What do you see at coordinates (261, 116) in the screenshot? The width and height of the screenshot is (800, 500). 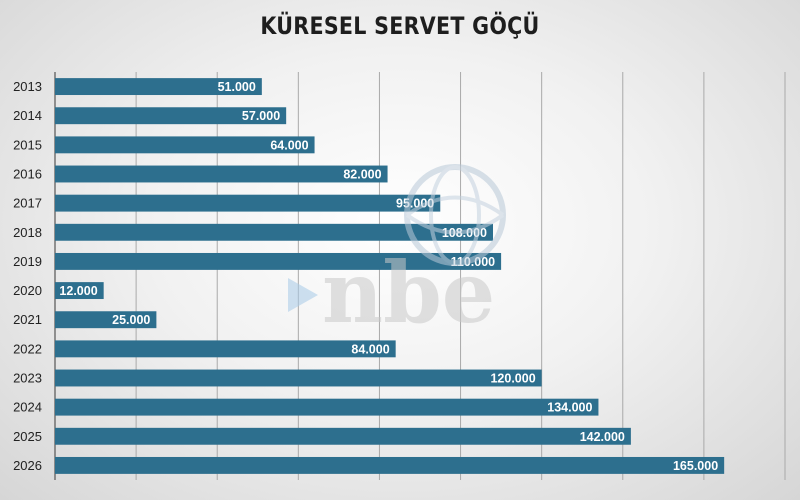 I see `data-label: 57.000` at bounding box center [261, 116].